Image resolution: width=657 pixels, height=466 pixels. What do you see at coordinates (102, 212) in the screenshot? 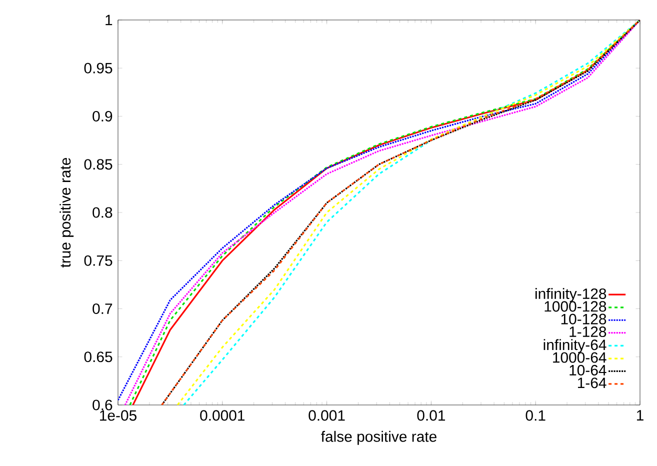
I see `y-tick-label: 0.8` at bounding box center [102, 212].